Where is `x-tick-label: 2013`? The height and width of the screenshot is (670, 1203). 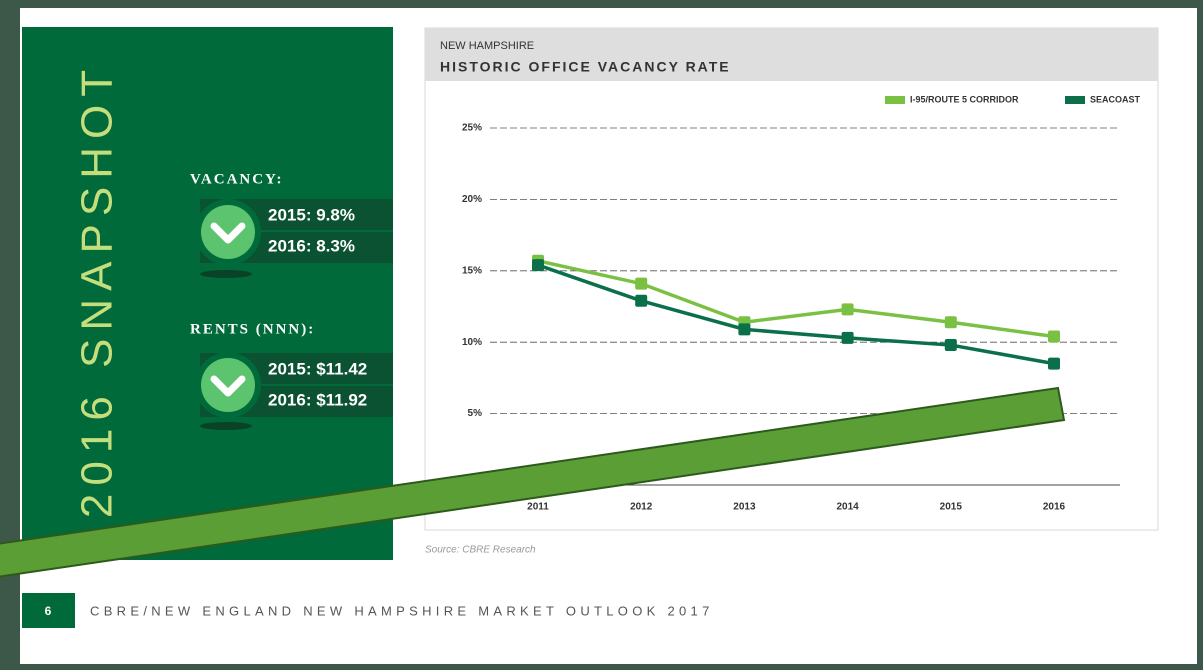
x-tick-label: 2013 is located at coordinates (744, 507).